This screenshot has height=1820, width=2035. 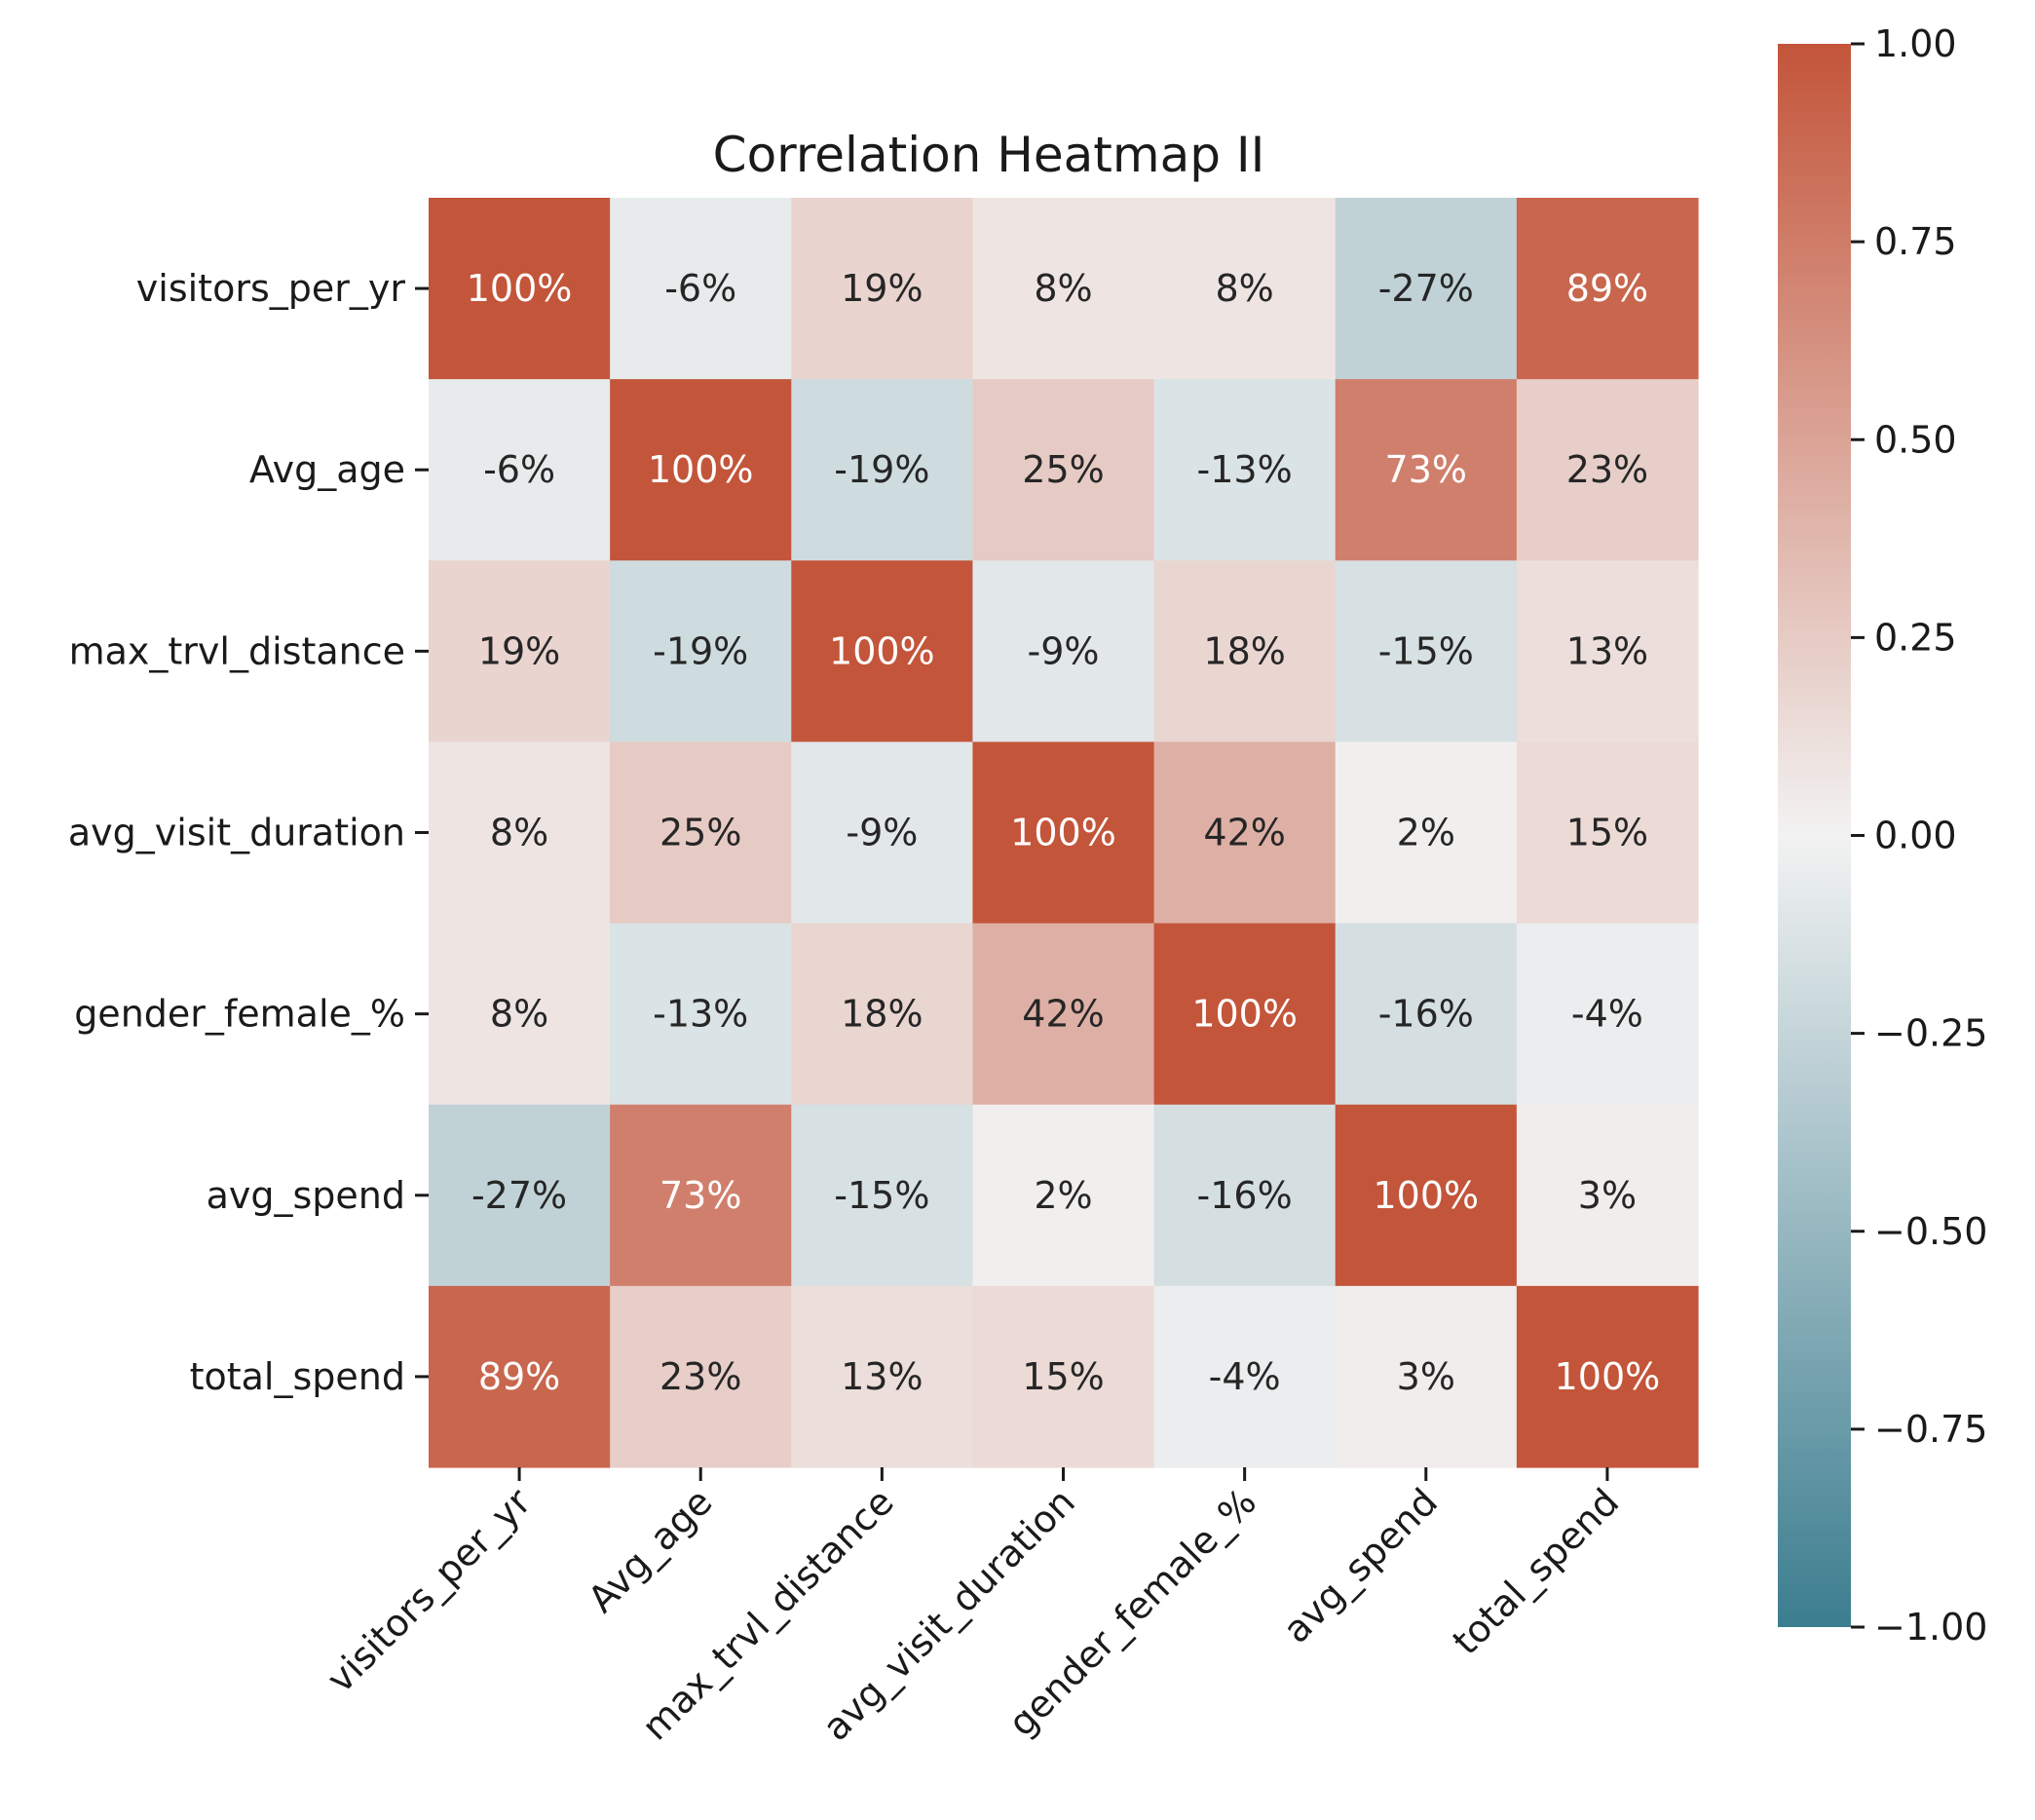 I want to click on cell-value-label: -15%, so click(x=881, y=1195).